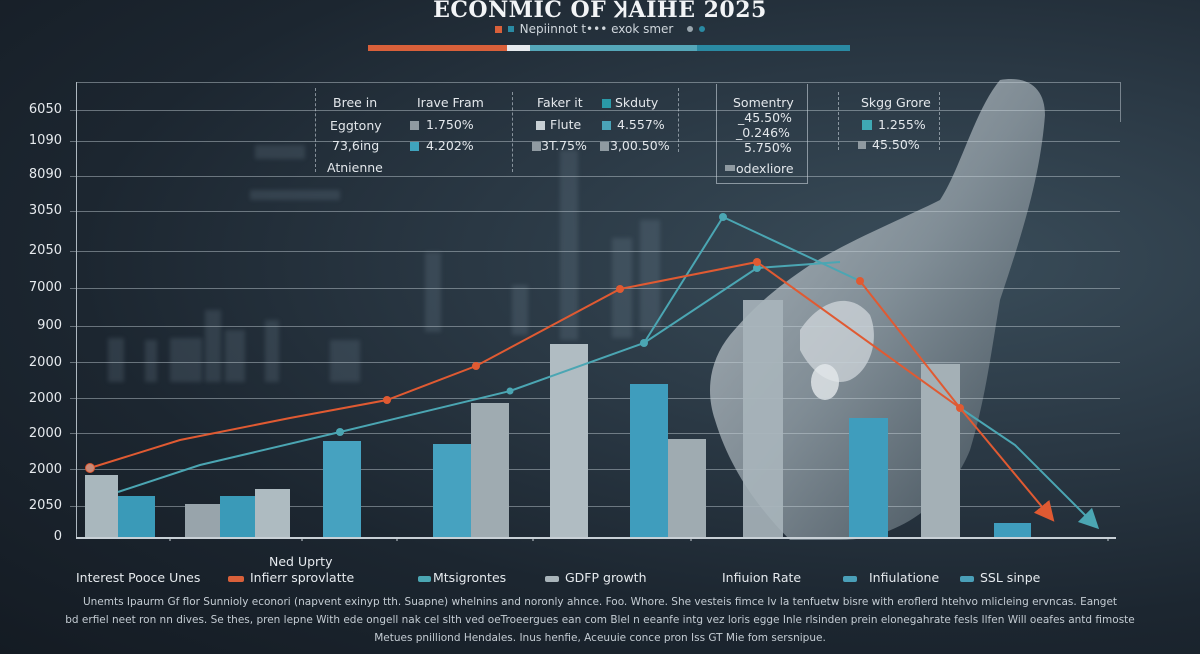 The height and width of the screenshot is (654, 1200). What do you see at coordinates (450, 102) in the screenshot?
I see `panel-2-header: Irave Fram` at bounding box center [450, 102].